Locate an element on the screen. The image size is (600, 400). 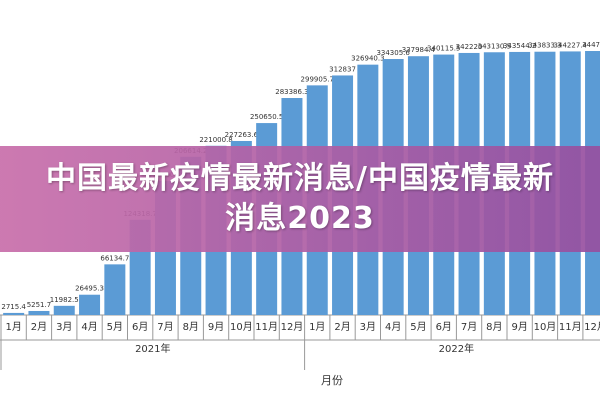
data-label: 340115.5 is located at coordinates (443, 49).